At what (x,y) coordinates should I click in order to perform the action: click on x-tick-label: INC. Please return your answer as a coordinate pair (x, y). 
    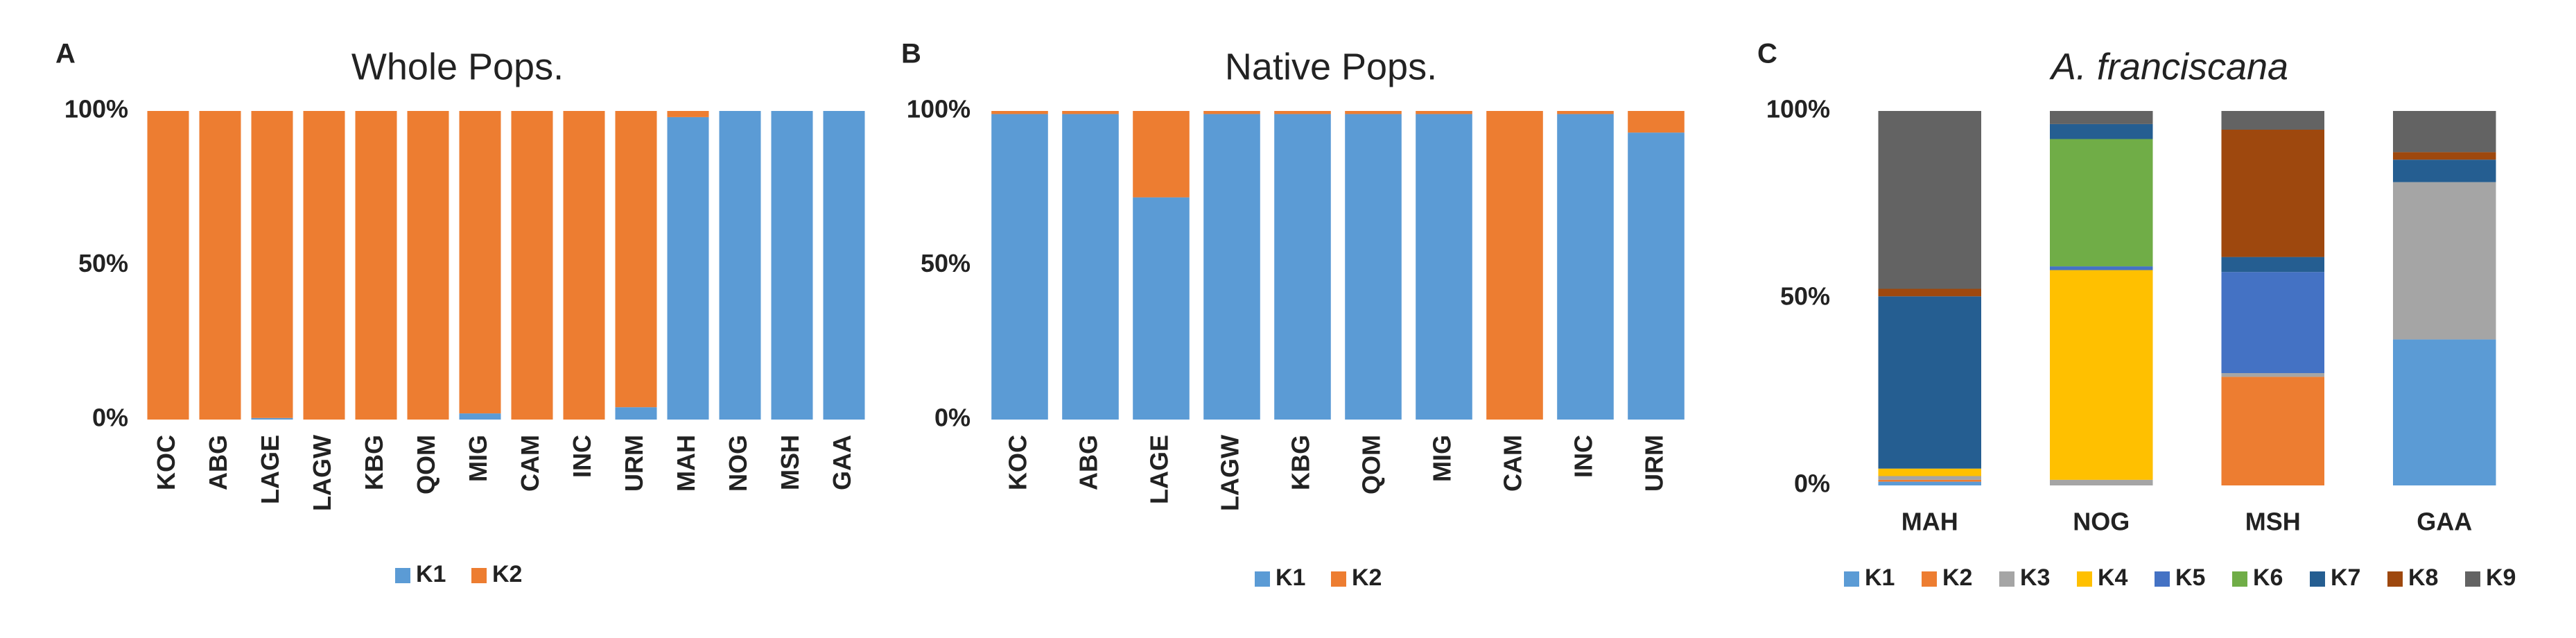
    Looking at the image, I should click on (582, 456).